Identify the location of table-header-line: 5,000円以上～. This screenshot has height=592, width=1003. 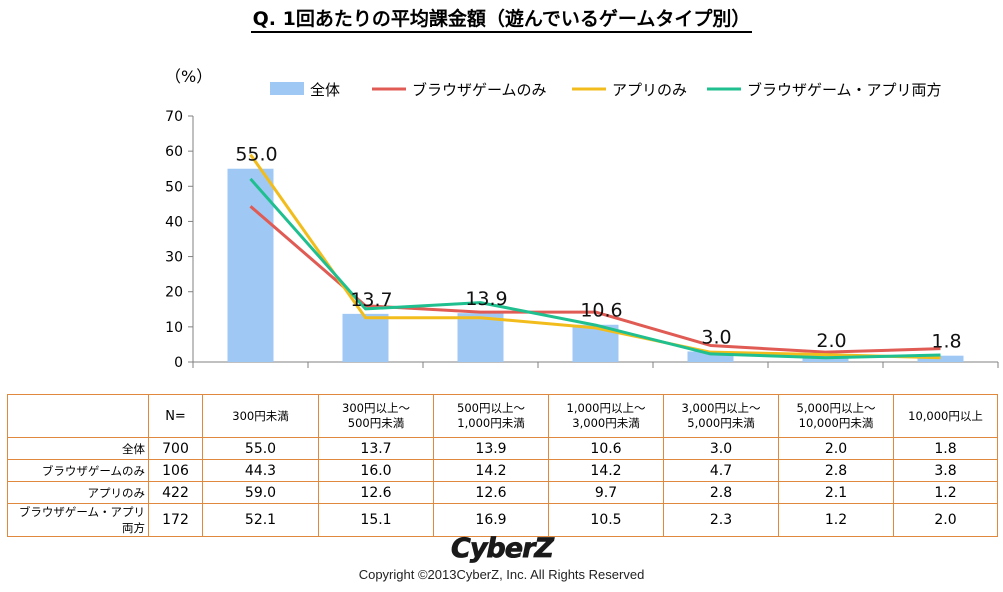
(836, 408).